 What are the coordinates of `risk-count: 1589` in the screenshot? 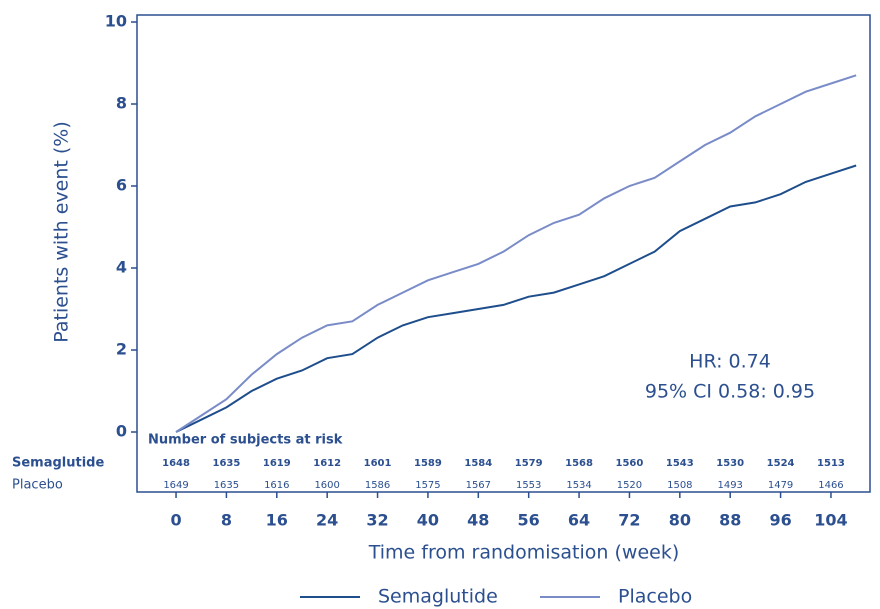 It's located at (428, 463).